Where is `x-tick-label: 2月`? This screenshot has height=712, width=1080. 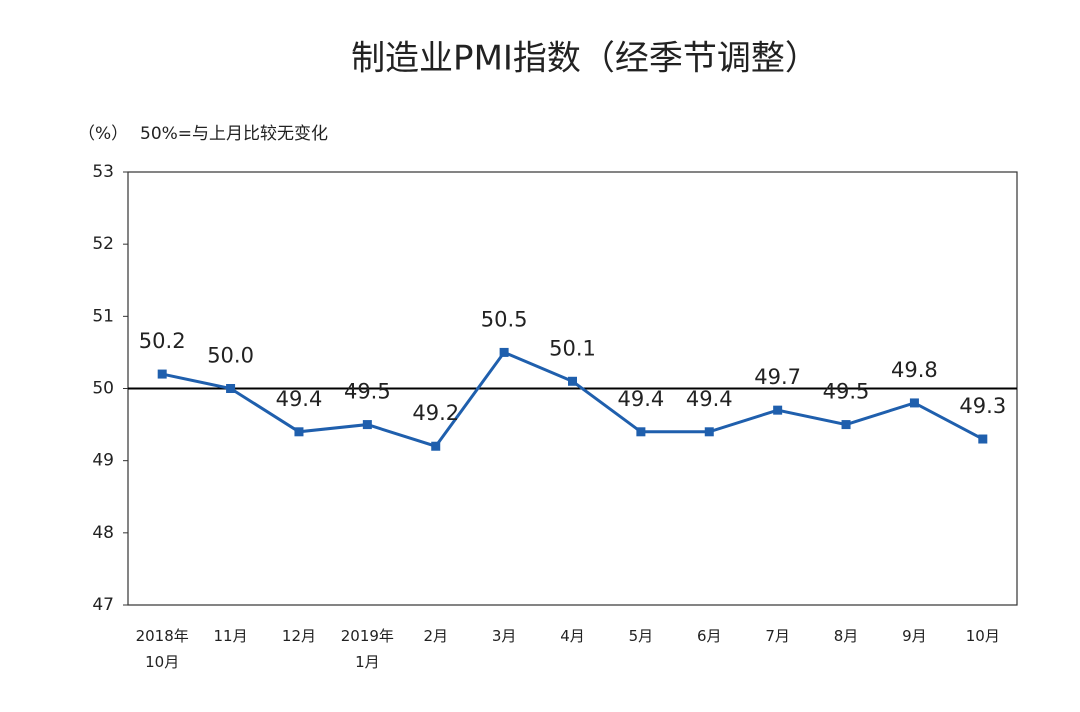
x-tick-label: 2月 is located at coordinates (435, 636).